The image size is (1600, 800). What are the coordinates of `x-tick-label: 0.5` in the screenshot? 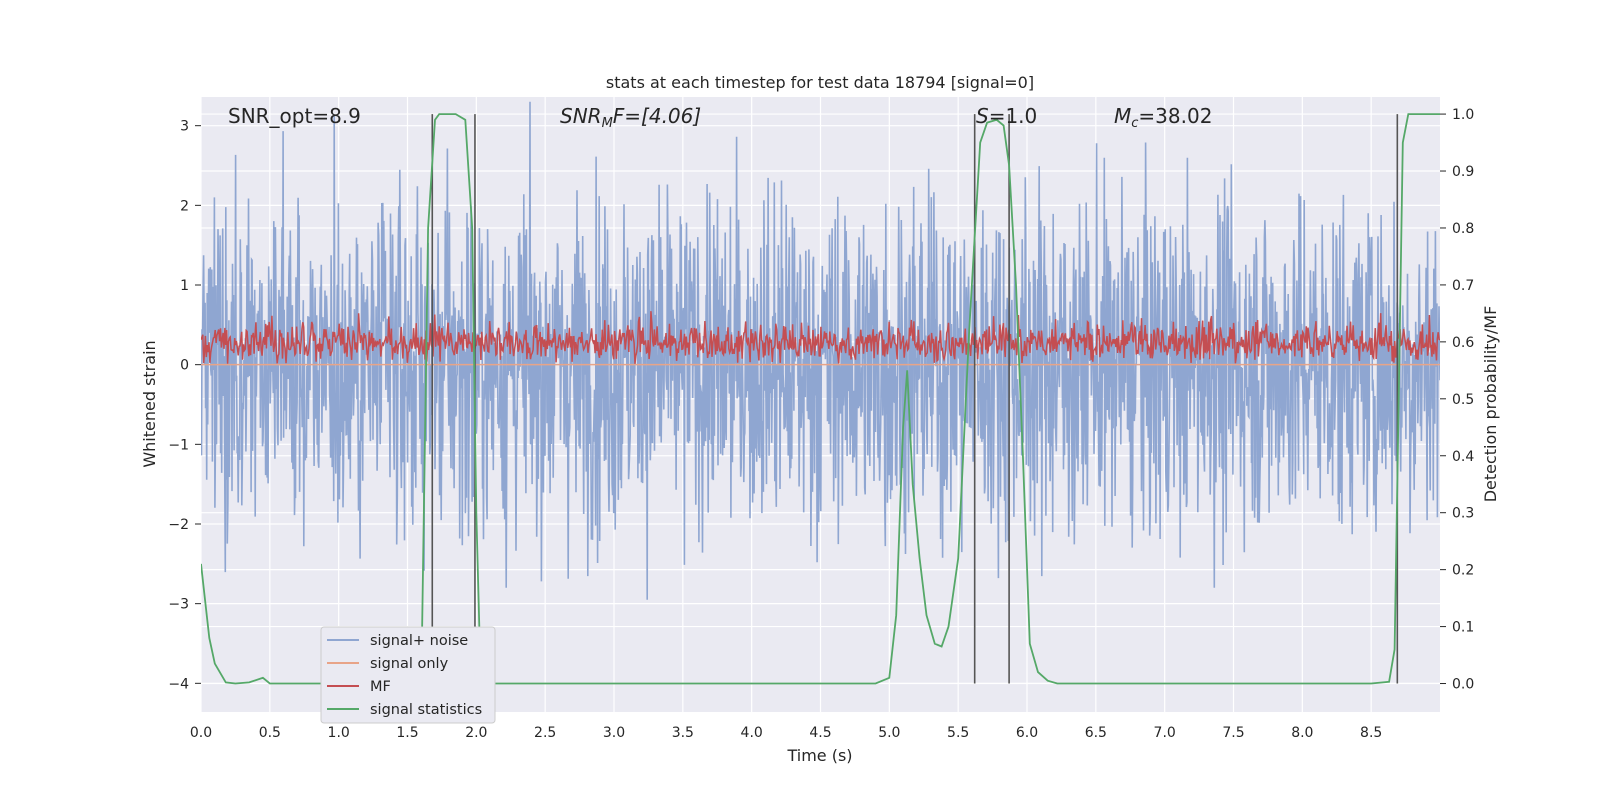 It's located at (270, 733).